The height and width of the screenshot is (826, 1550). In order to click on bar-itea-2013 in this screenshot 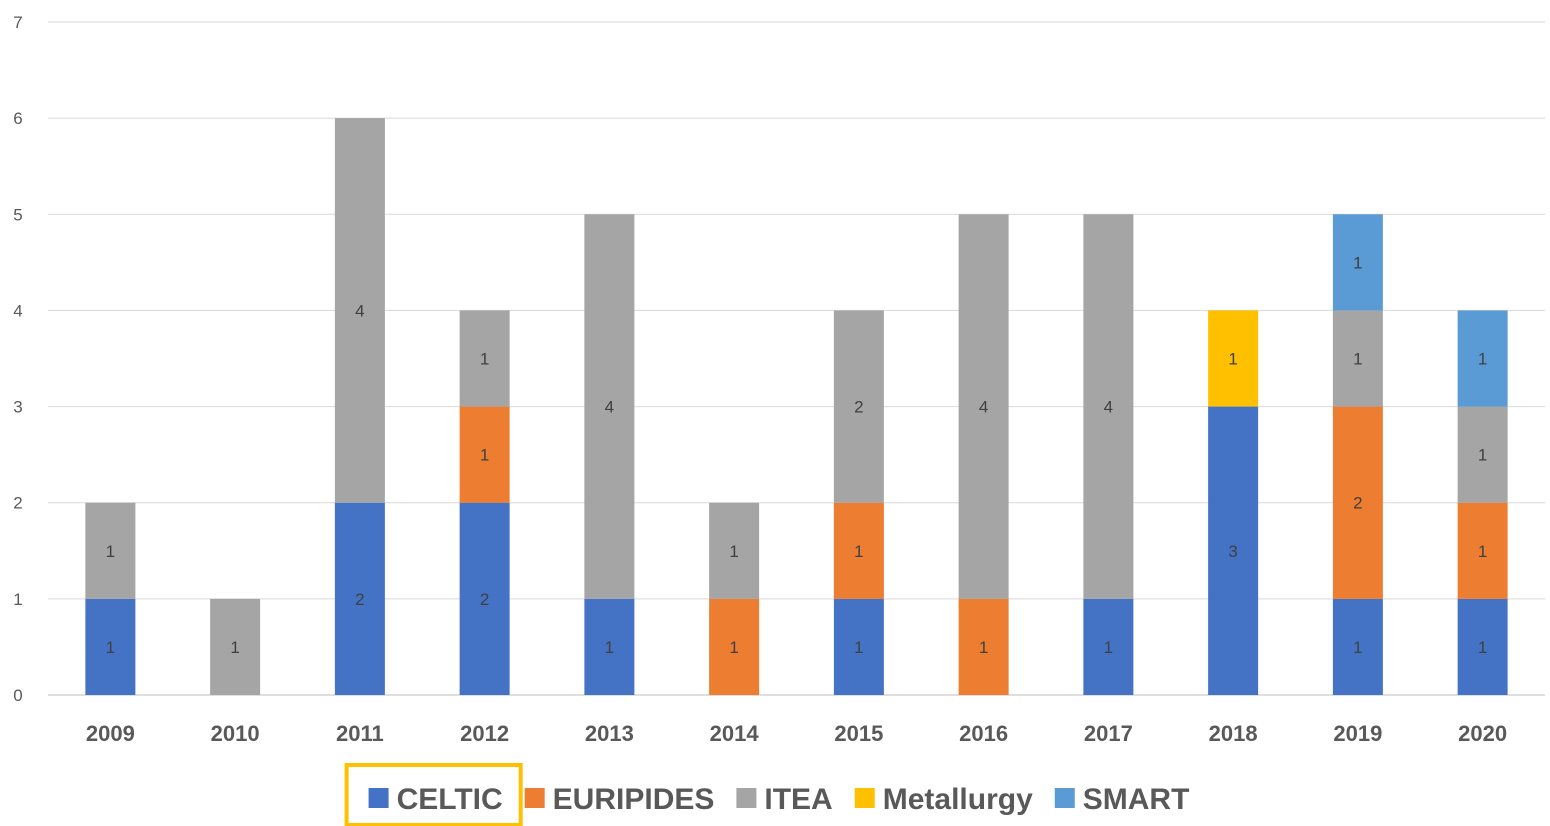, I will do `click(609, 406)`.